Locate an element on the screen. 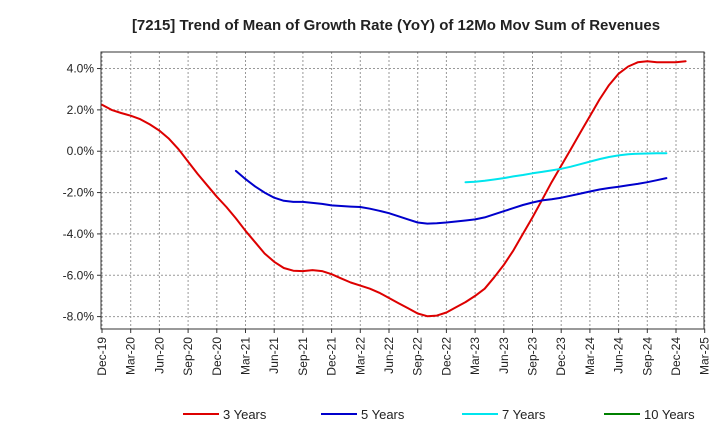 The image size is (720, 445). y-tick-label: 2.0% is located at coordinates (81, 110).